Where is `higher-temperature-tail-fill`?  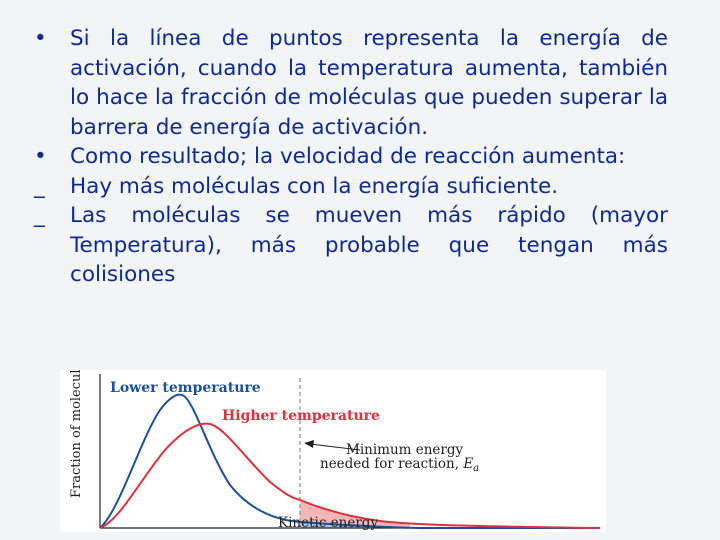 higher-temperature-tail-fill is located at coordinates (355, 514).